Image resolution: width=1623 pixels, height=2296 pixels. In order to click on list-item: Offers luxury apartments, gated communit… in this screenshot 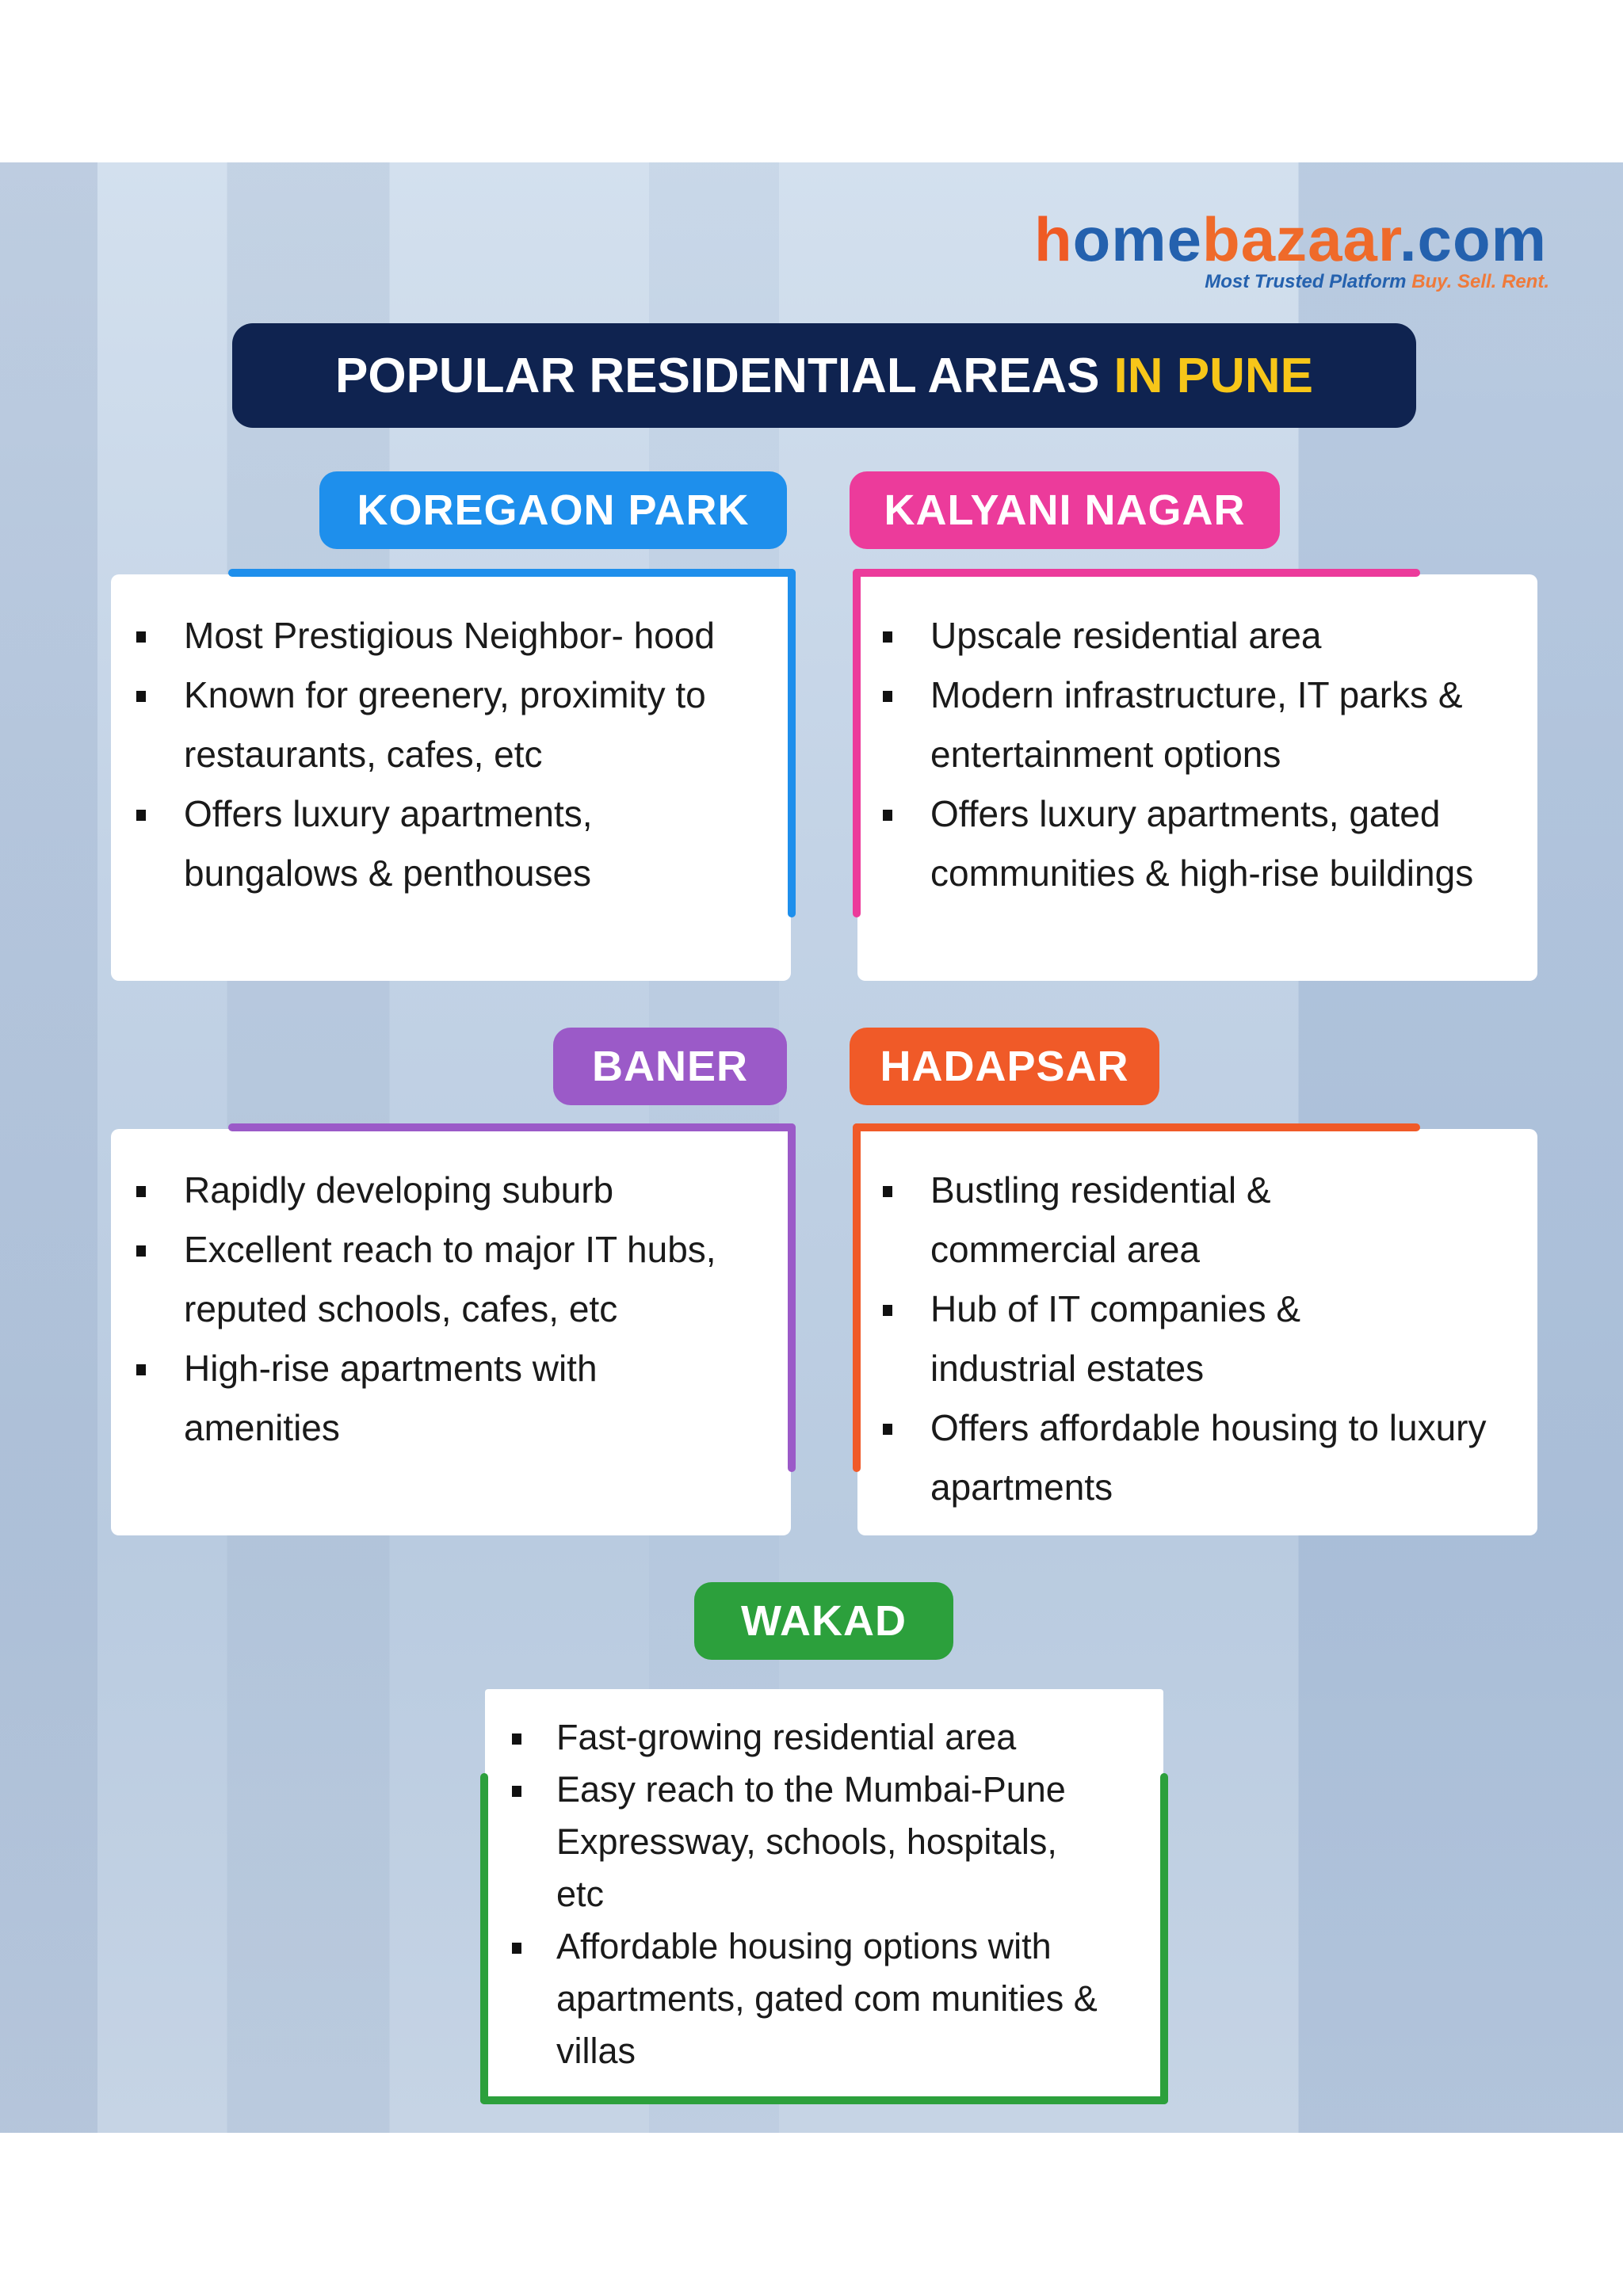, I will do `click(1183, 843)`.